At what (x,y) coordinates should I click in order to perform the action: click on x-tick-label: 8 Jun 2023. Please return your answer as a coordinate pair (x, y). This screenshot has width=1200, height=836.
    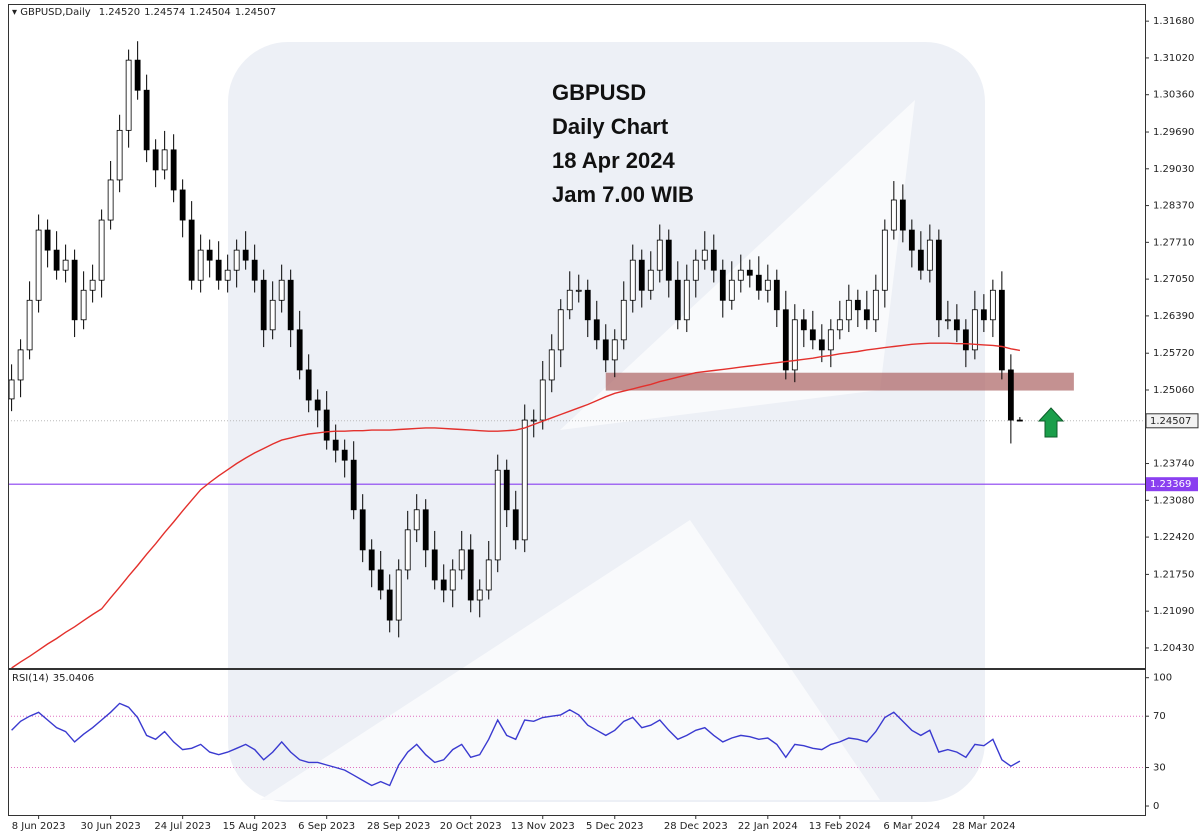
    Looking at the image, I should click on (39, 826).